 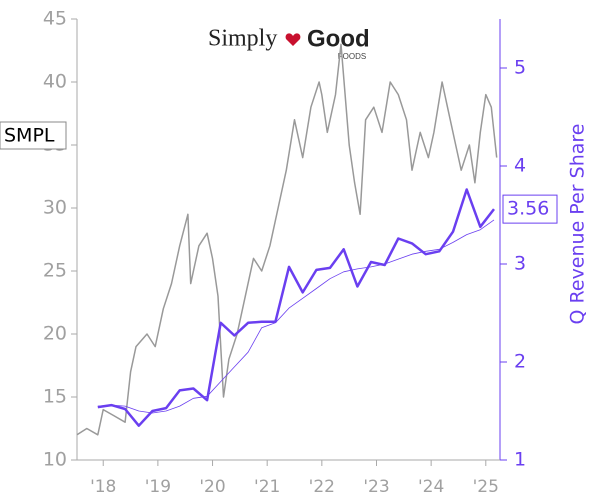 I want to click on x-tick-label: '22, so click(x=322, y=487).